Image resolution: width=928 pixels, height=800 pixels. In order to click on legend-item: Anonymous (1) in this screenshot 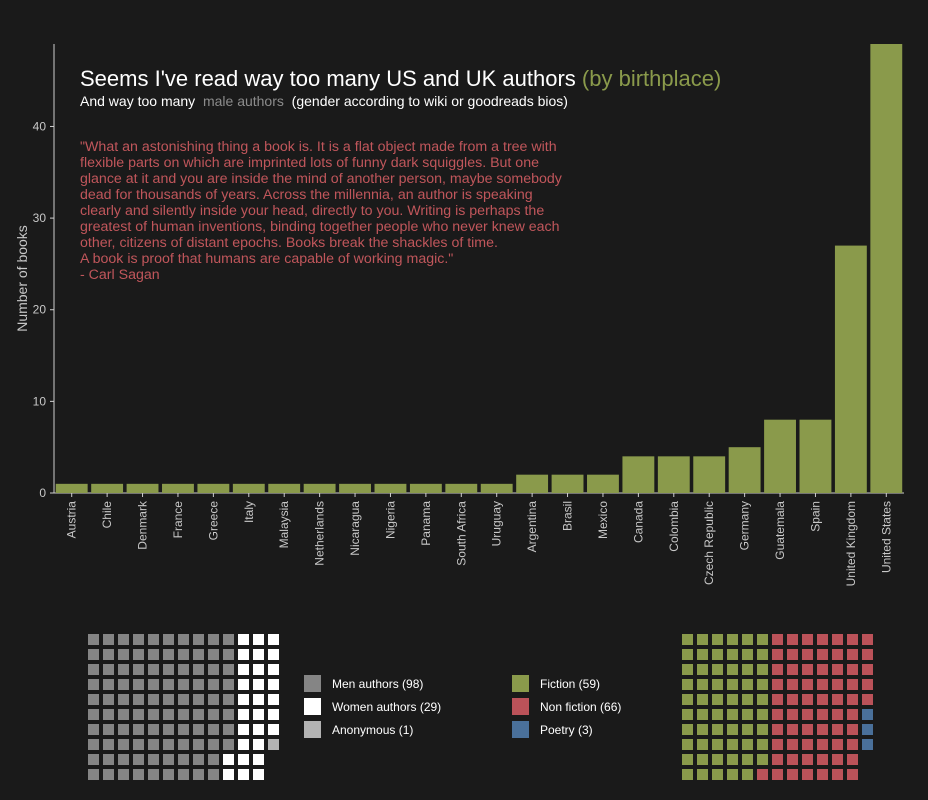, I will do `click(372, 729)`.